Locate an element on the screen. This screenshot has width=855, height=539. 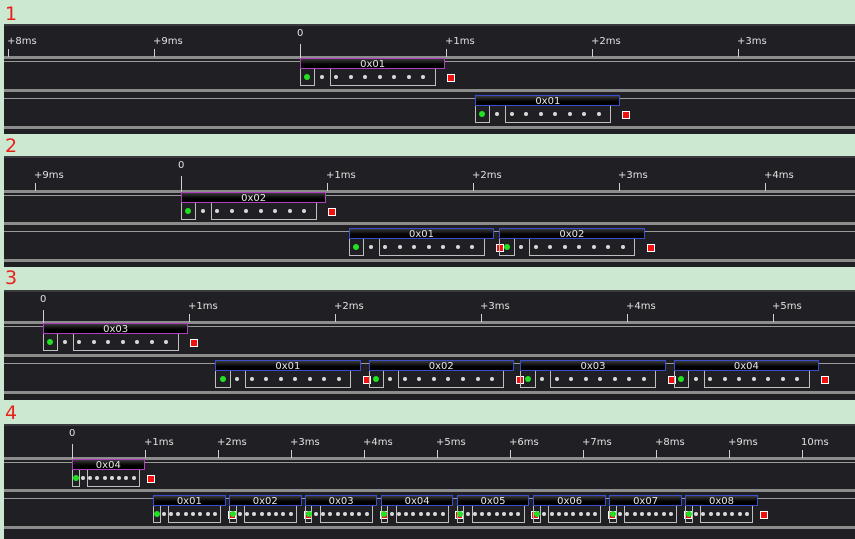
panel-number: 4 is located at coordinates (11, 413).